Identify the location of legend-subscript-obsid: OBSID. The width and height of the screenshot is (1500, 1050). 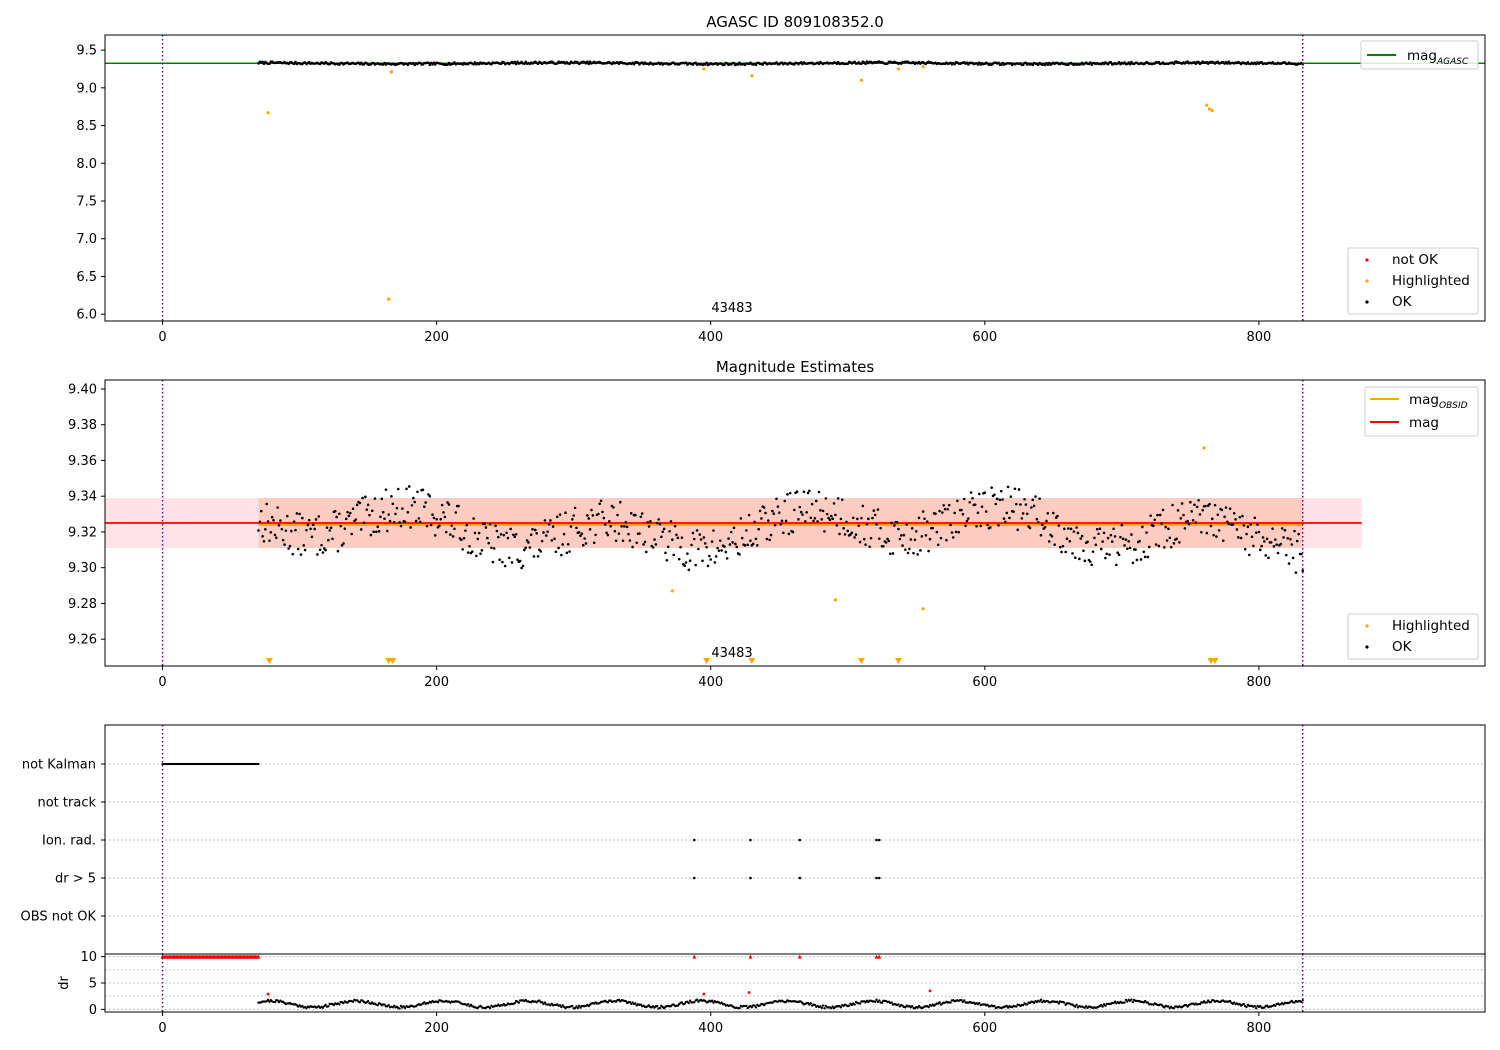
(1453, 406).